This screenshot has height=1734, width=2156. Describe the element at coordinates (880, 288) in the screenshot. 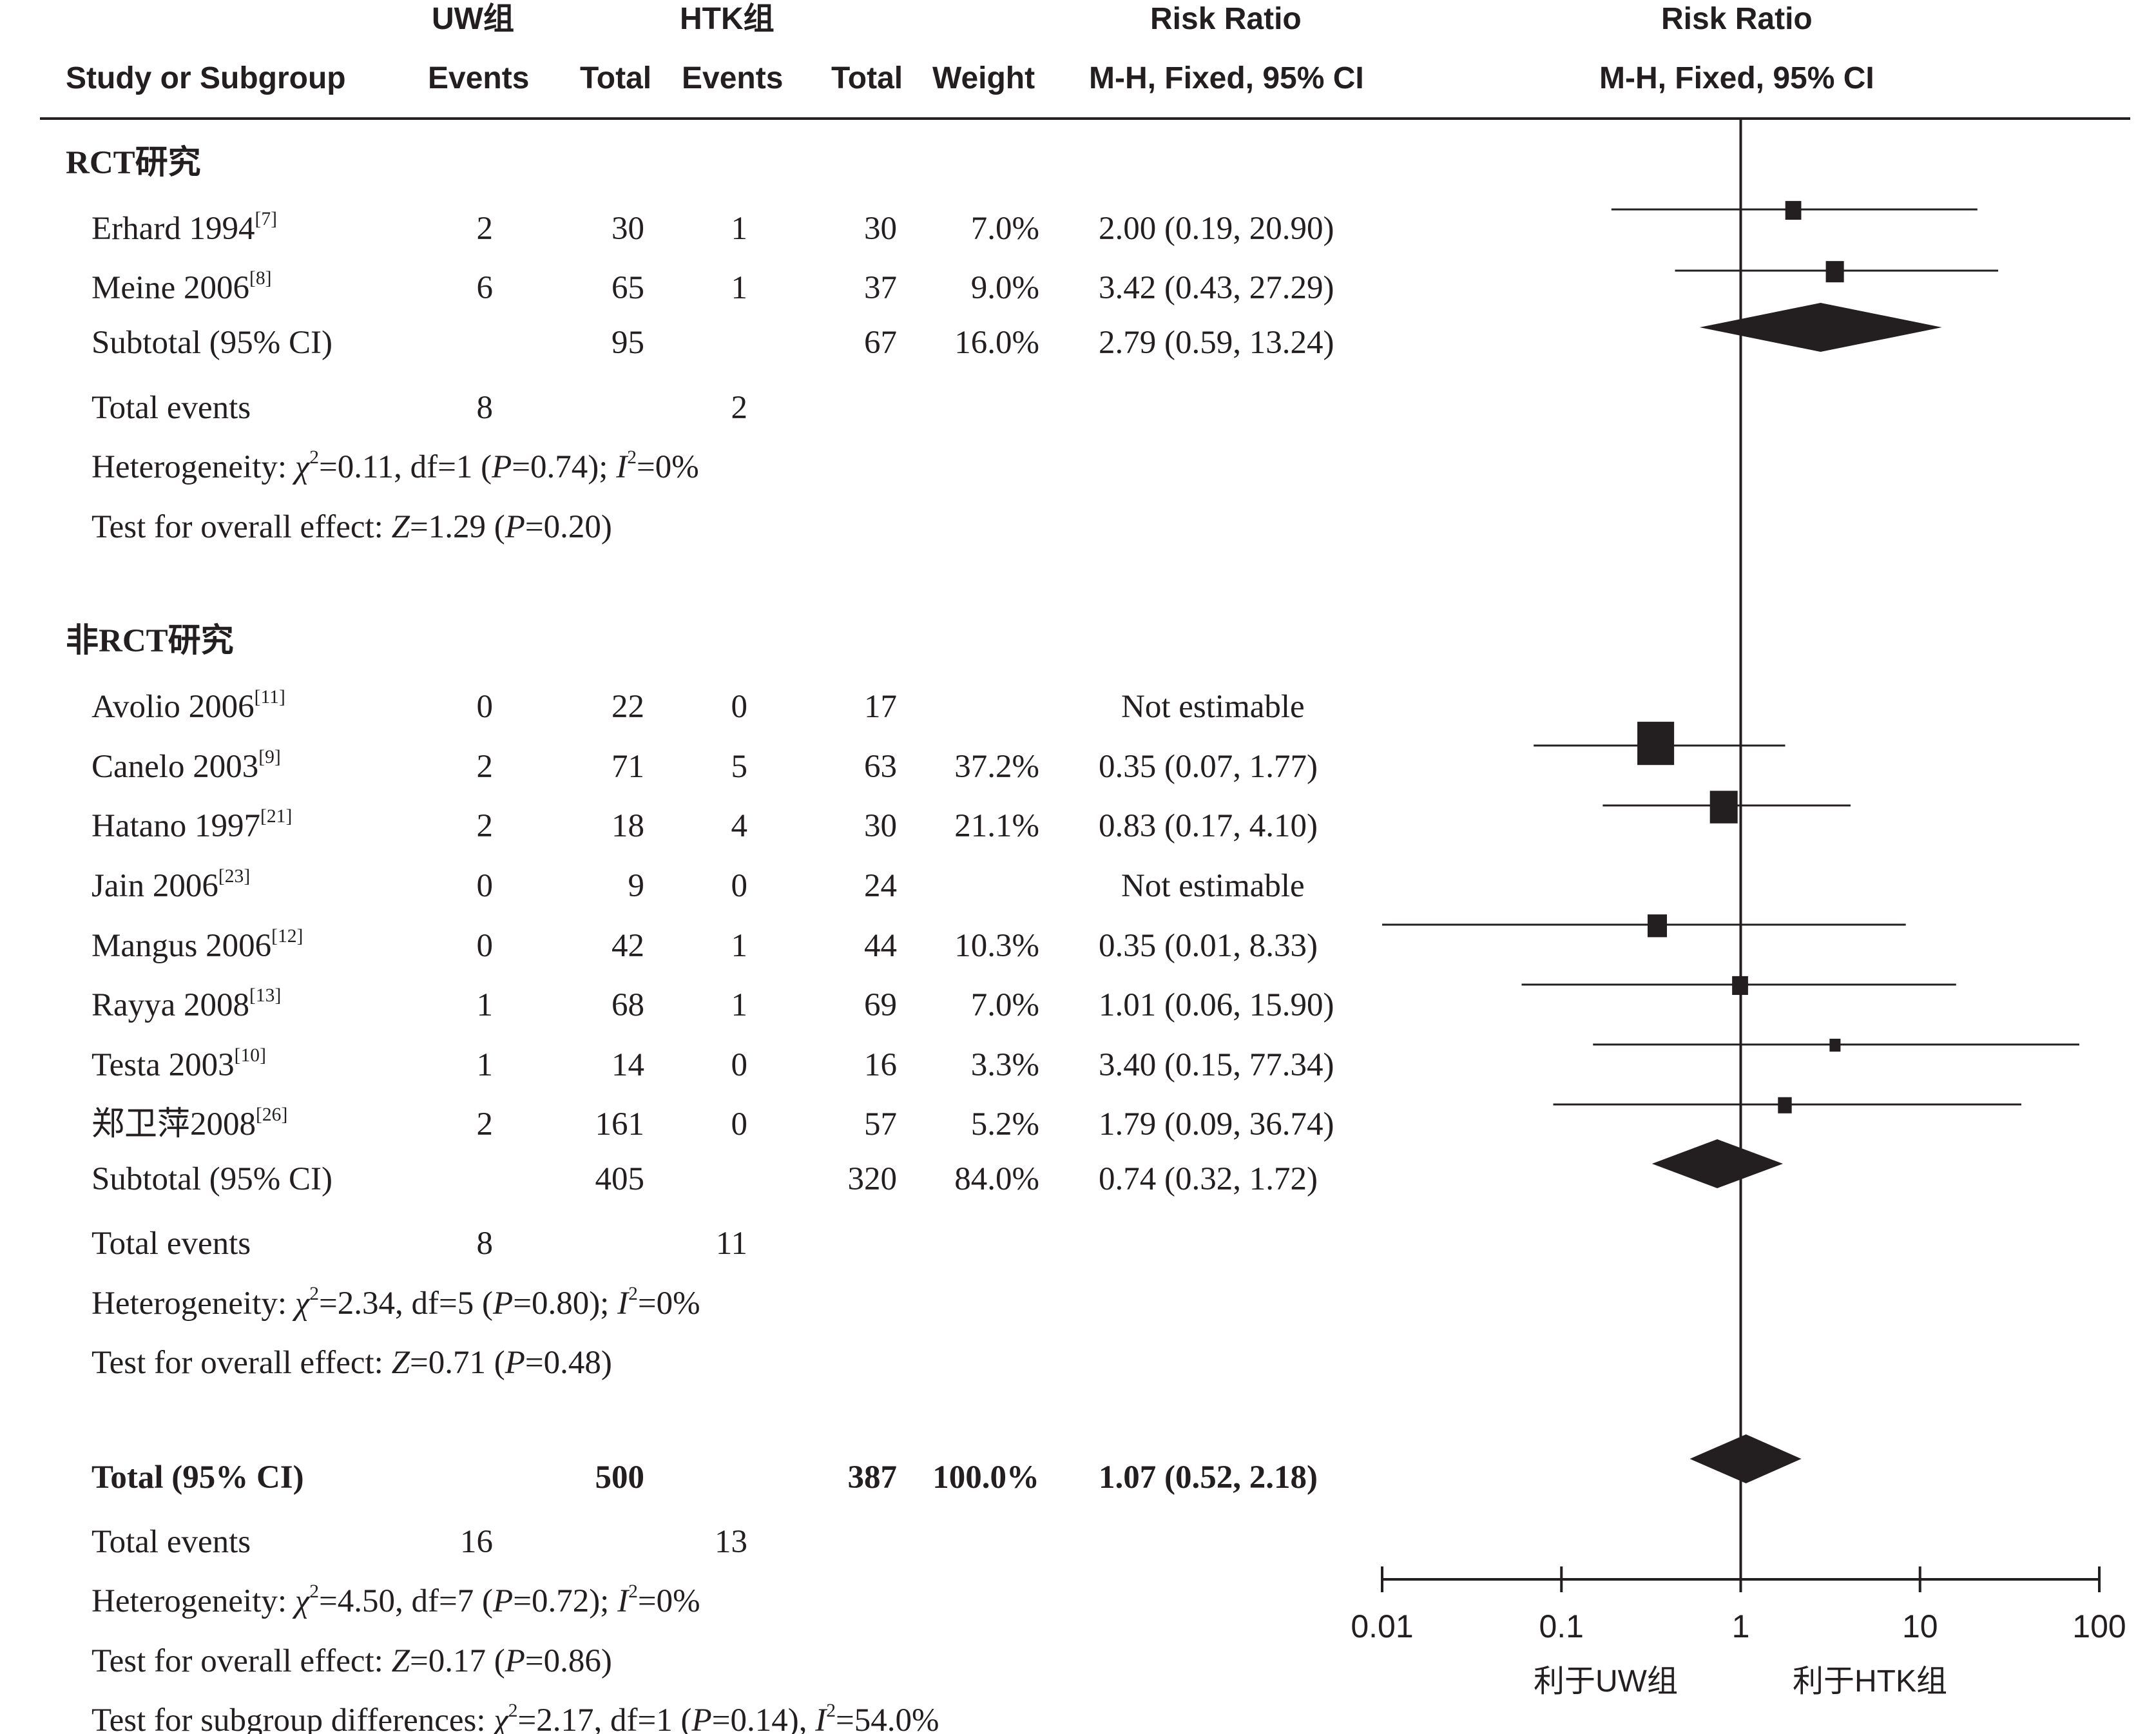

I see `total2-cell: 37` at that location.